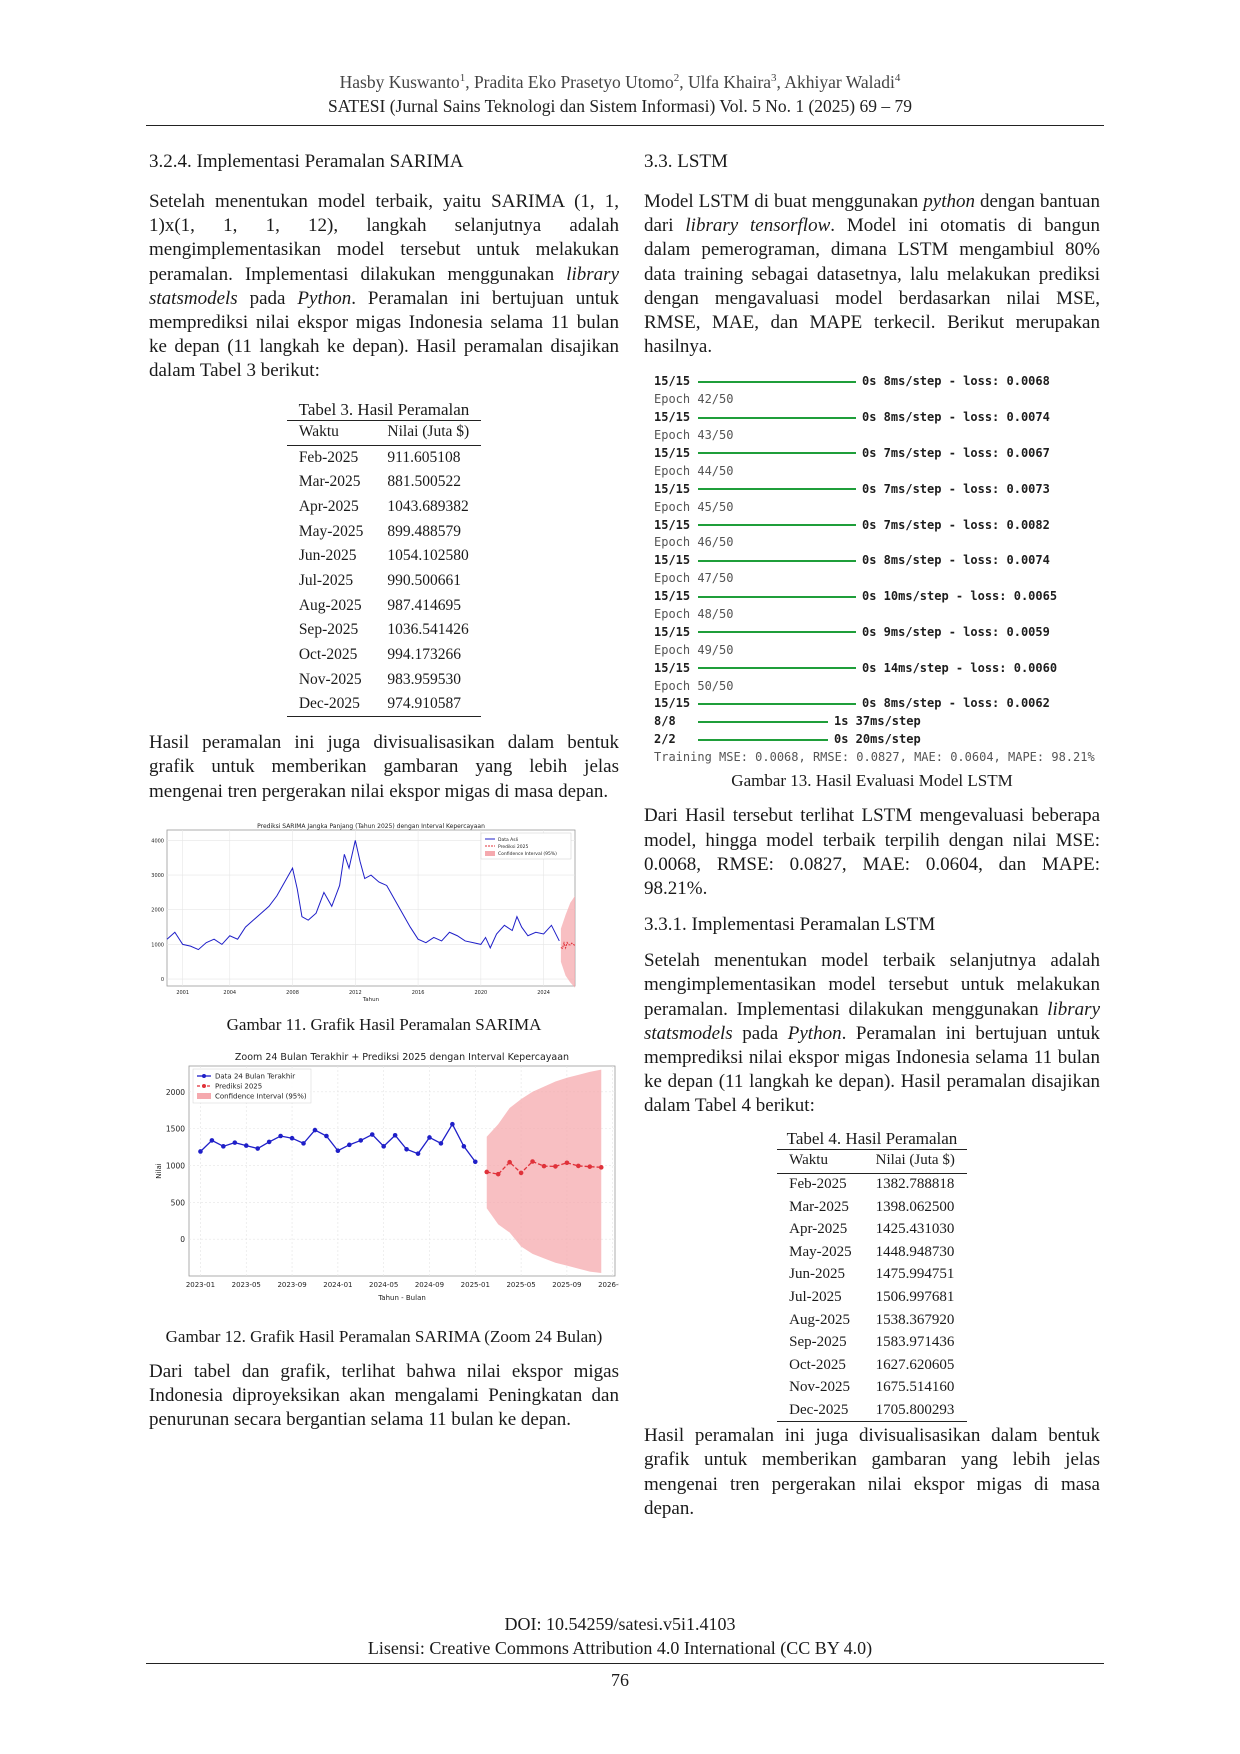 The image size is (1240, 1754). Describe the element at coordinates (915, 1387) in the screenshot. I see `cell-nilai: 1675.514160` at that location.